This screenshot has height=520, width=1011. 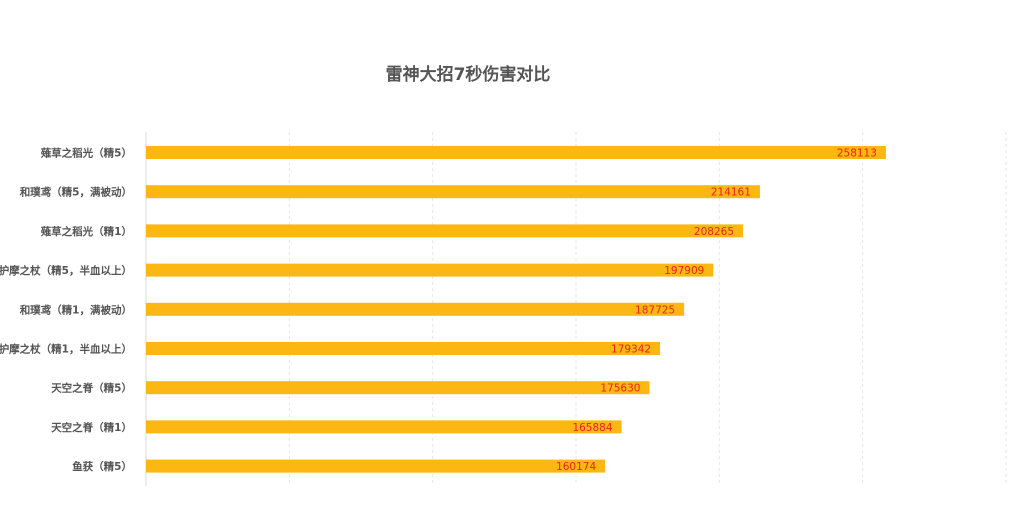 I want to click on value-label: 258113, so click(x=857, y=154).